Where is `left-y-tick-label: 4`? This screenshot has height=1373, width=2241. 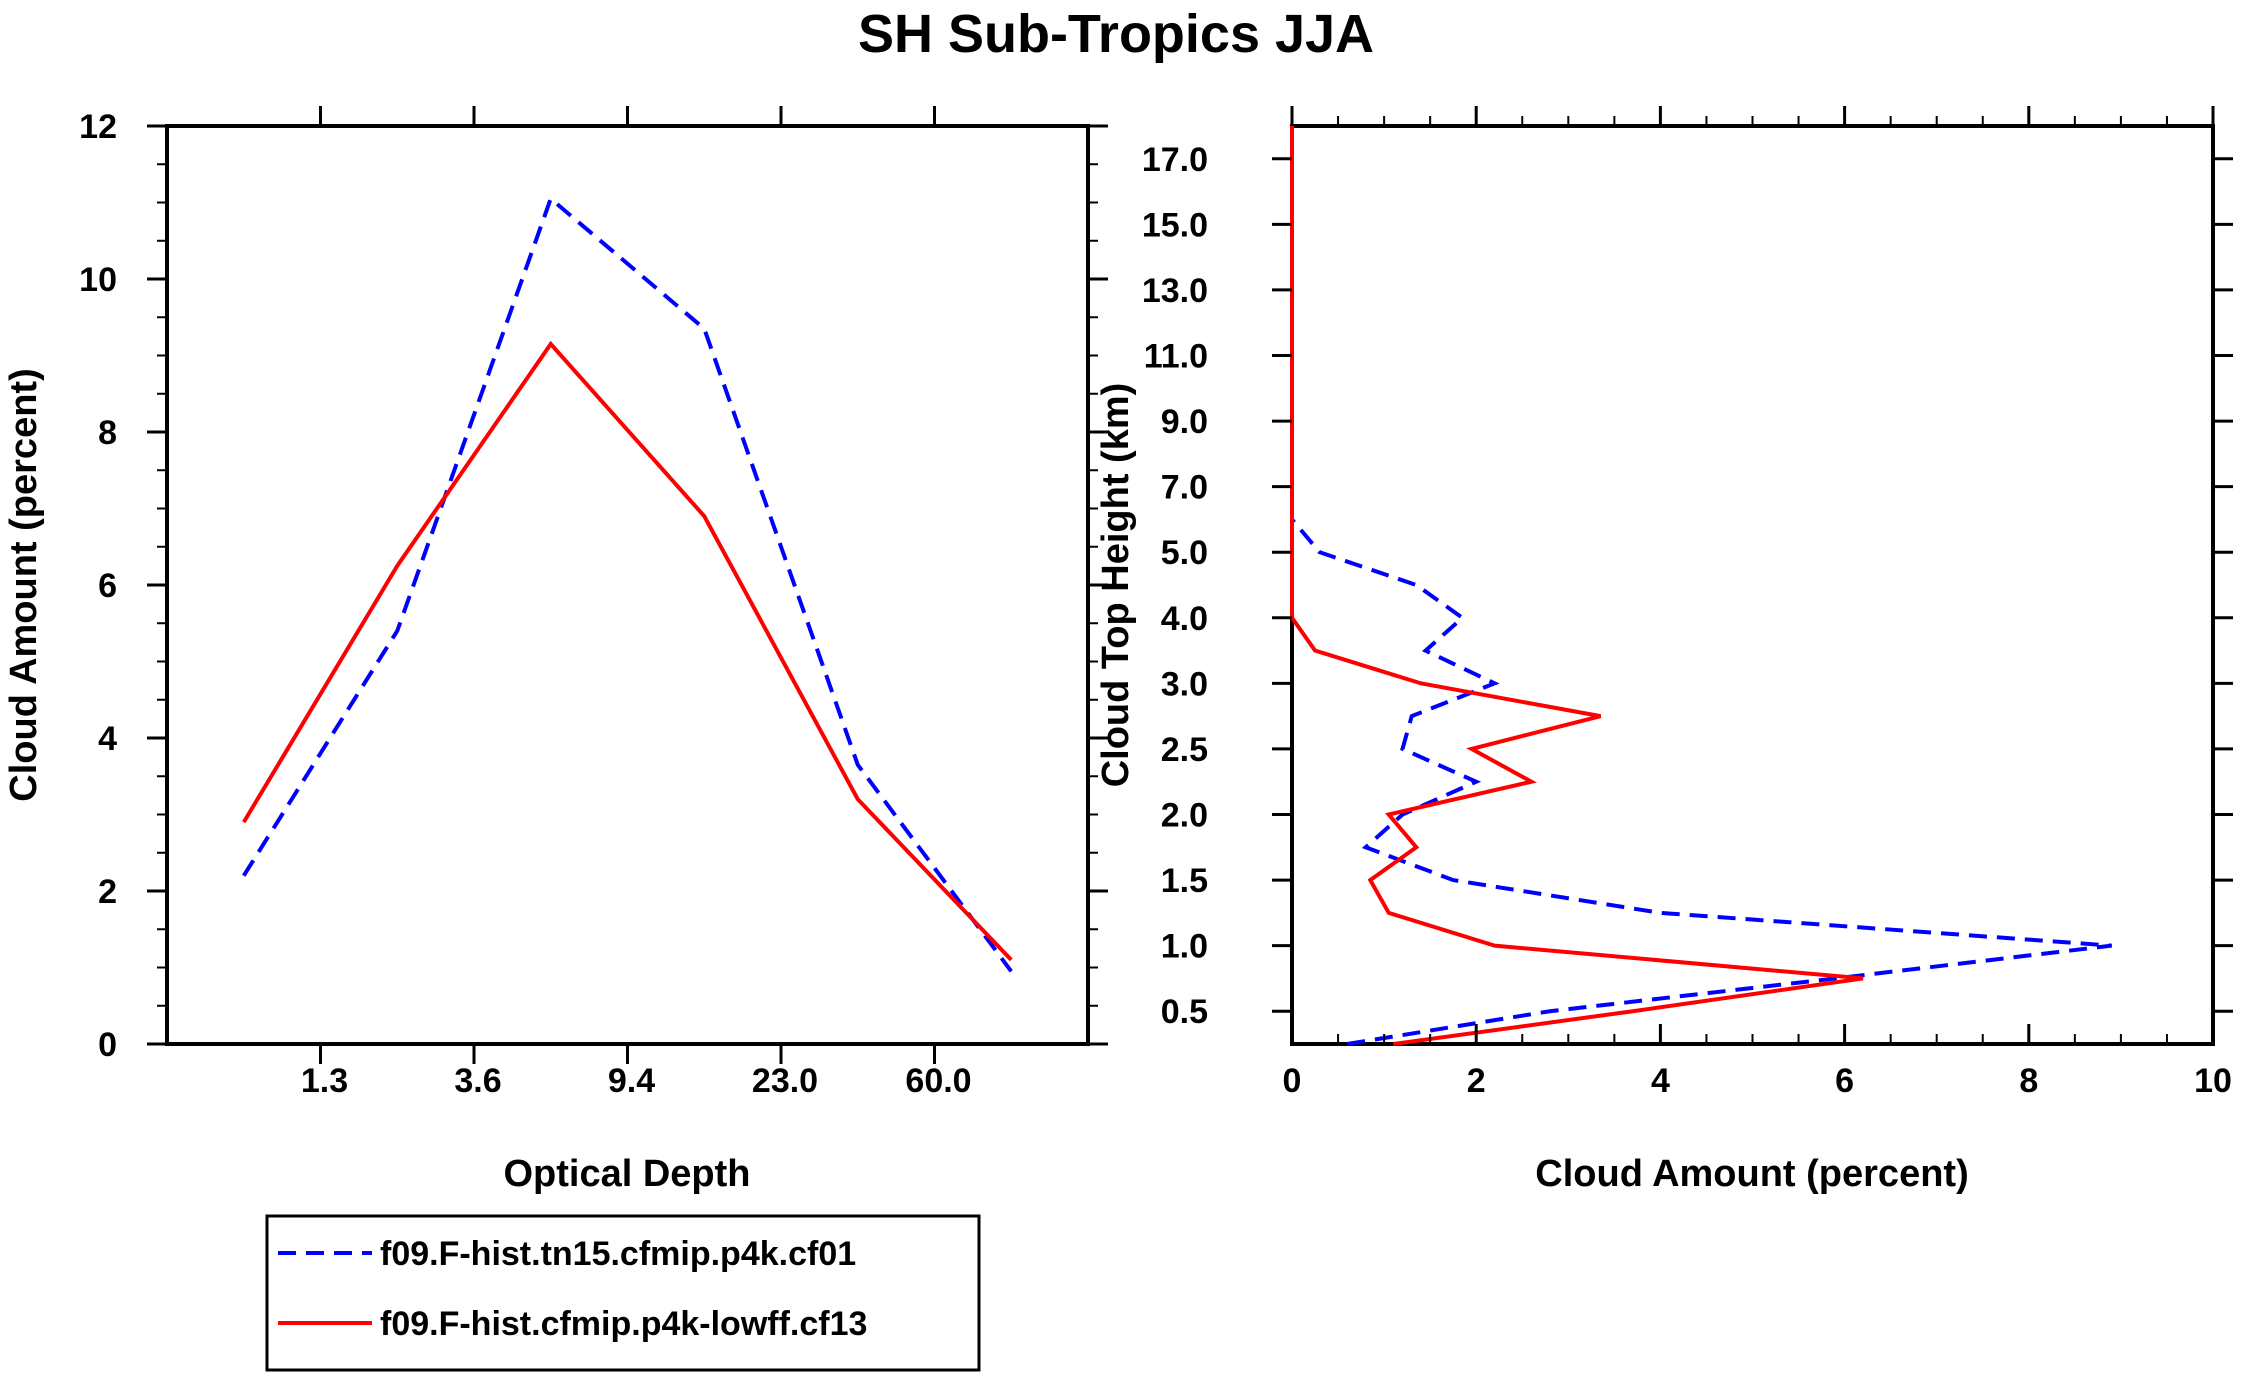
left-y-tick-label: 4 is located at coordinates (107, 739).